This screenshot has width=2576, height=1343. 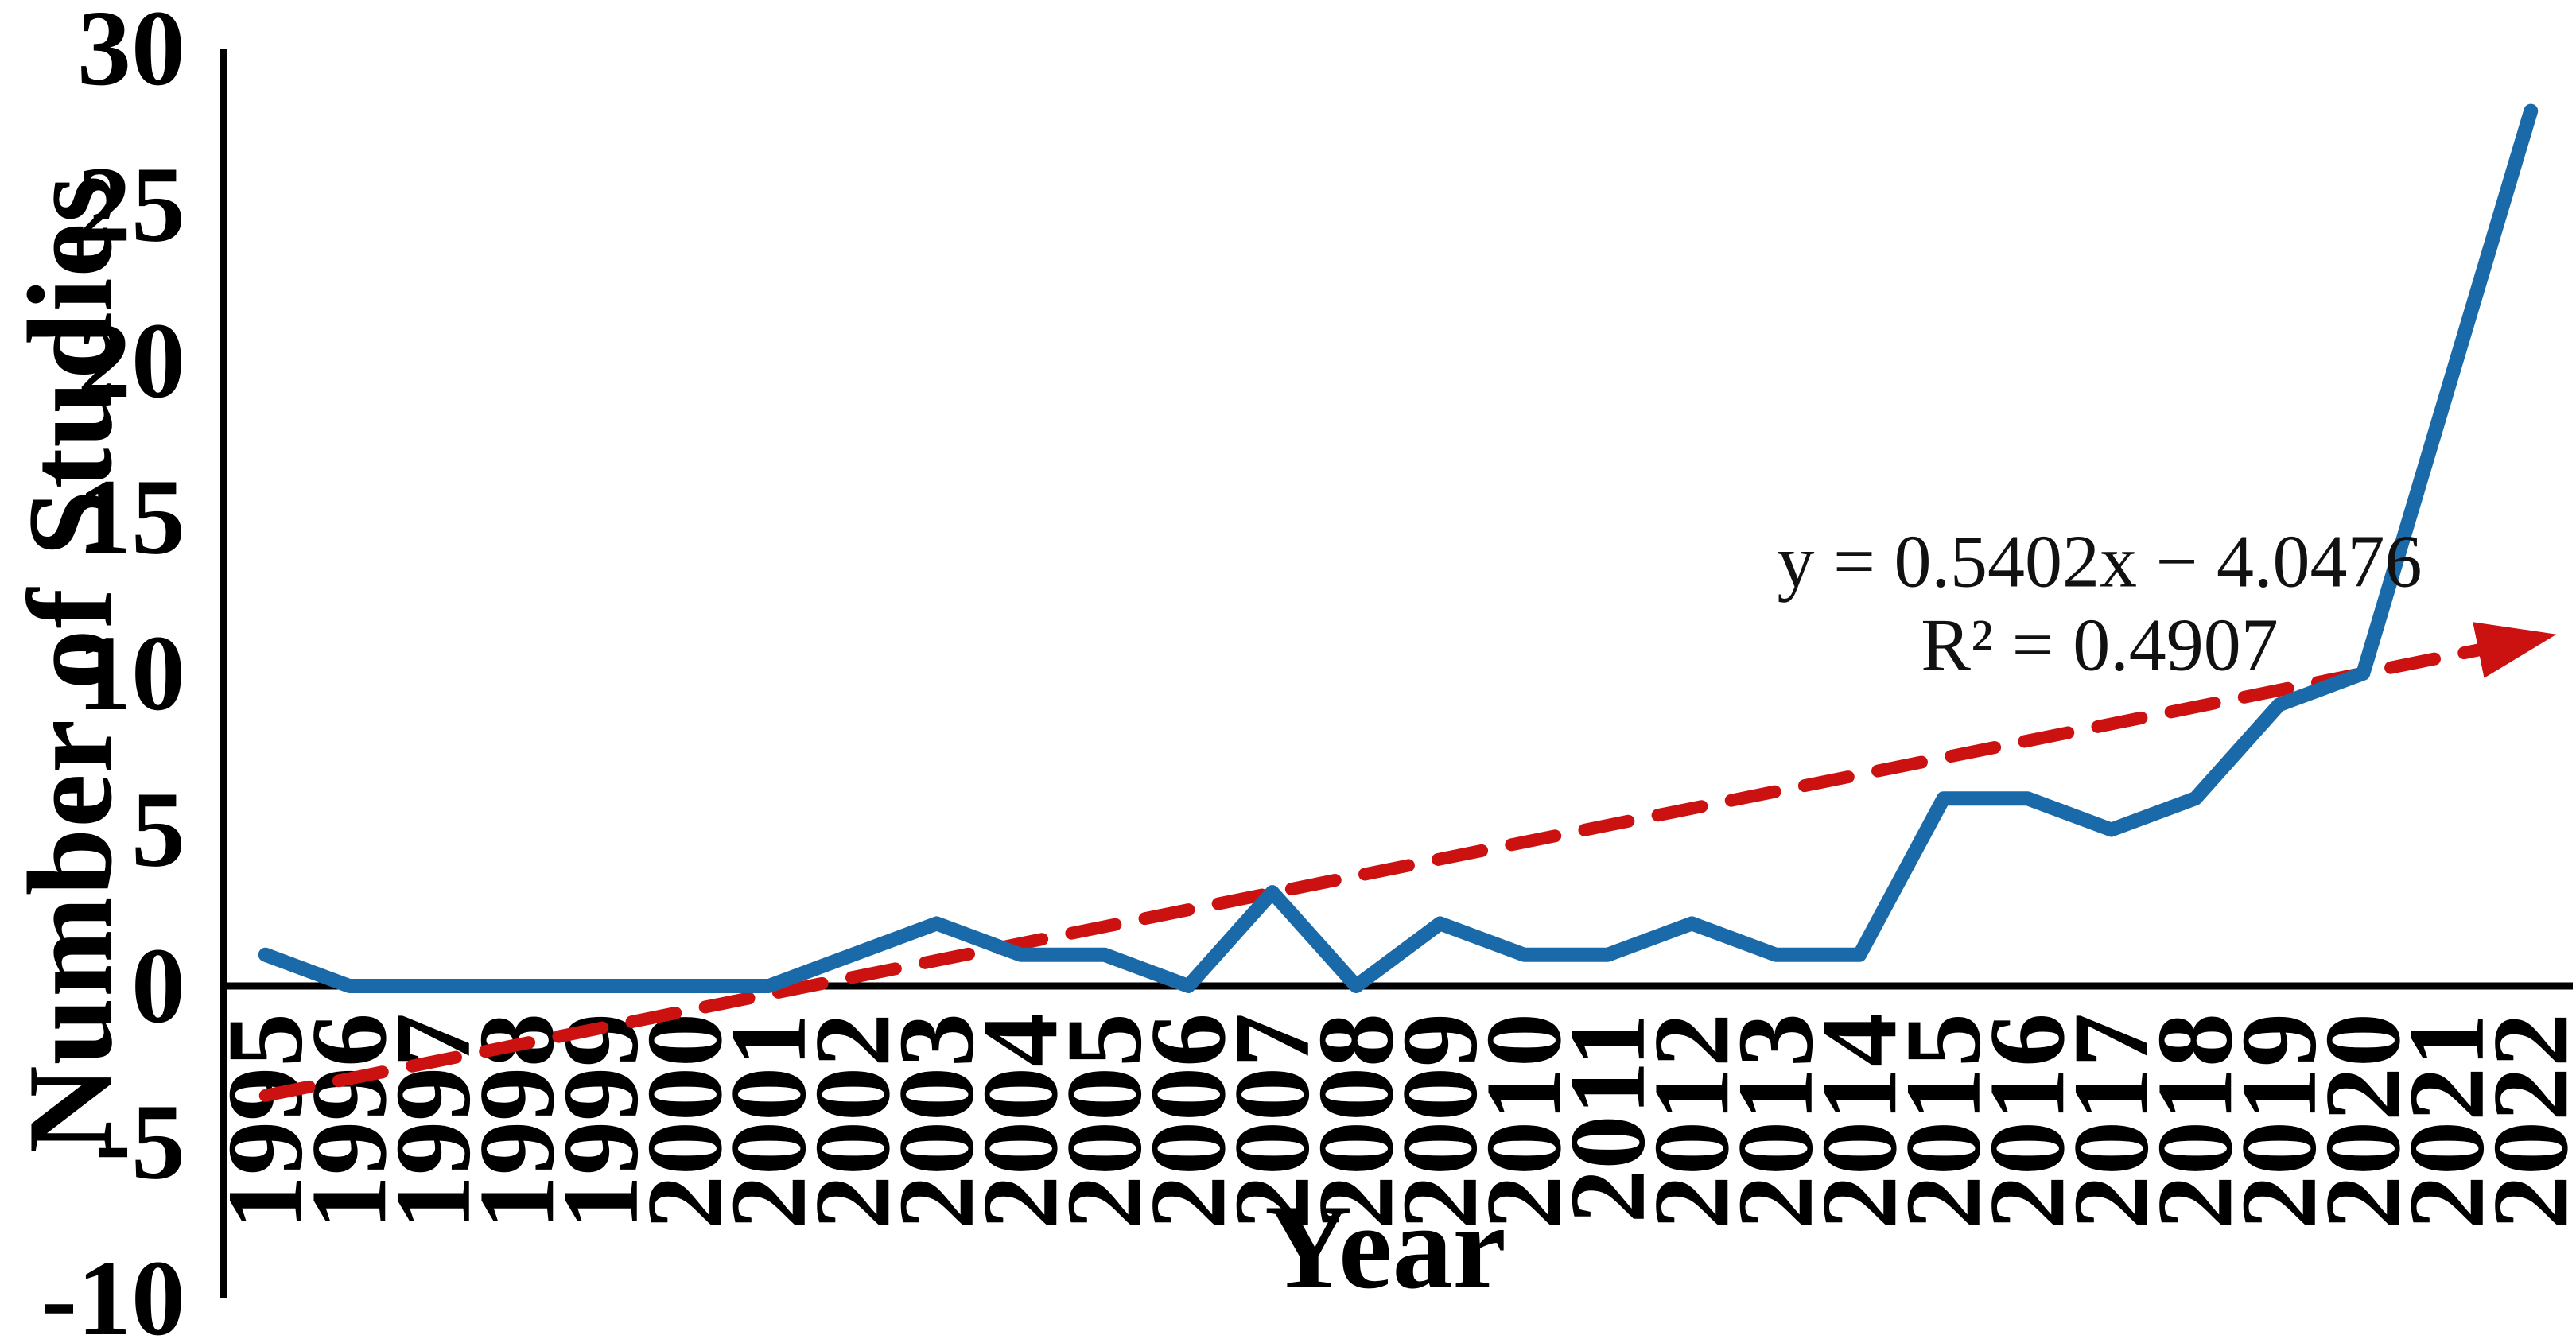 I want to click on y-tick-label: 15, so click(x=131, y=517).